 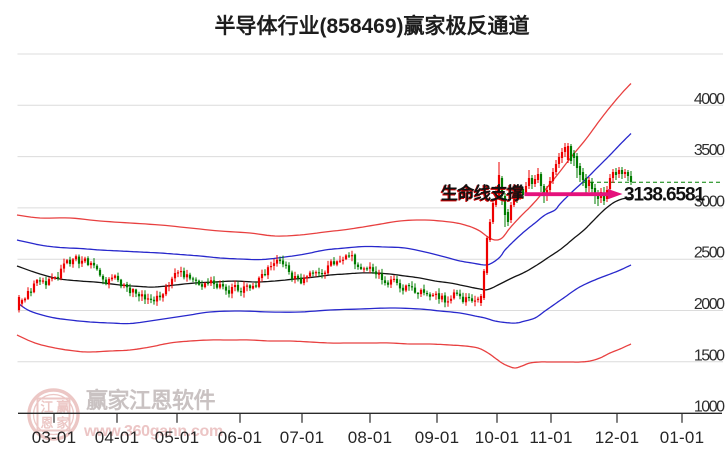 What do you see at coordinates (46, 423) in the screenshot?
I see `svg-text: 恩` at bounding box center [46, 423].